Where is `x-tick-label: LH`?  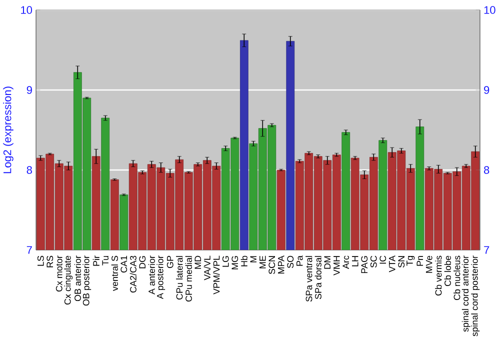 x-tick-label: LH is located at coordinates (355, 261).